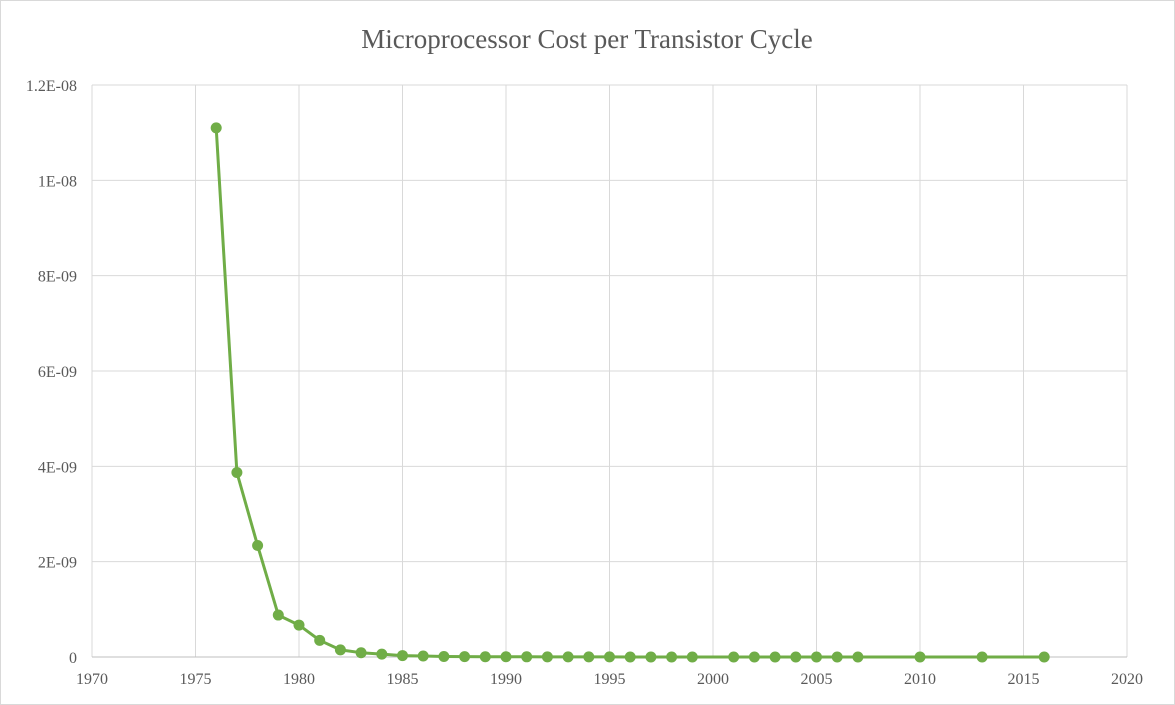  Describe the element at coordinates (299, 679) in the screenshot. I see `x-tick-label: 1980` at that location.